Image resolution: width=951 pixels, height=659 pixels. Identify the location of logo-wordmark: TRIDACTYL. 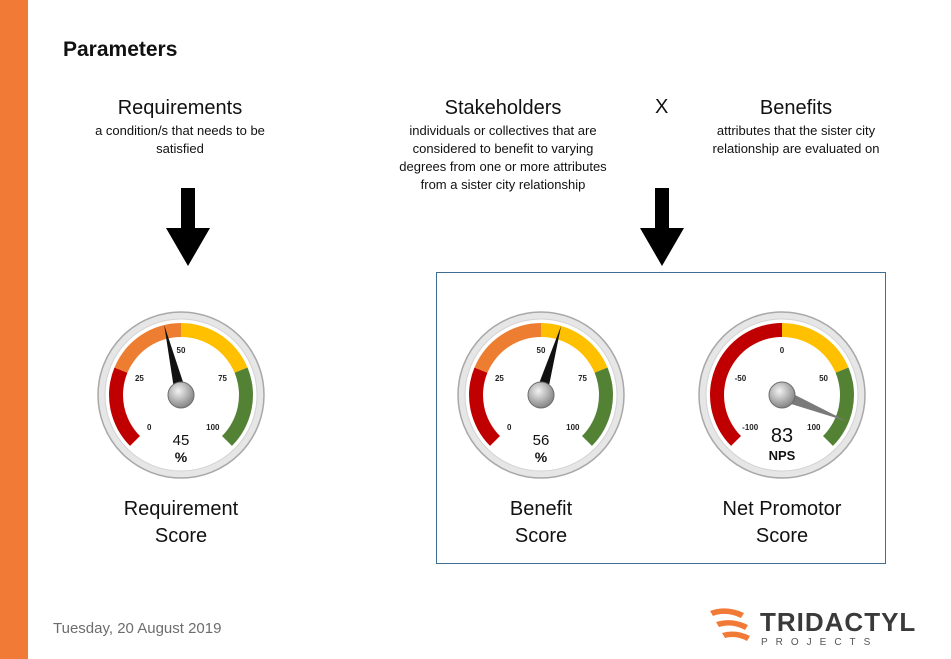
(838, 622).